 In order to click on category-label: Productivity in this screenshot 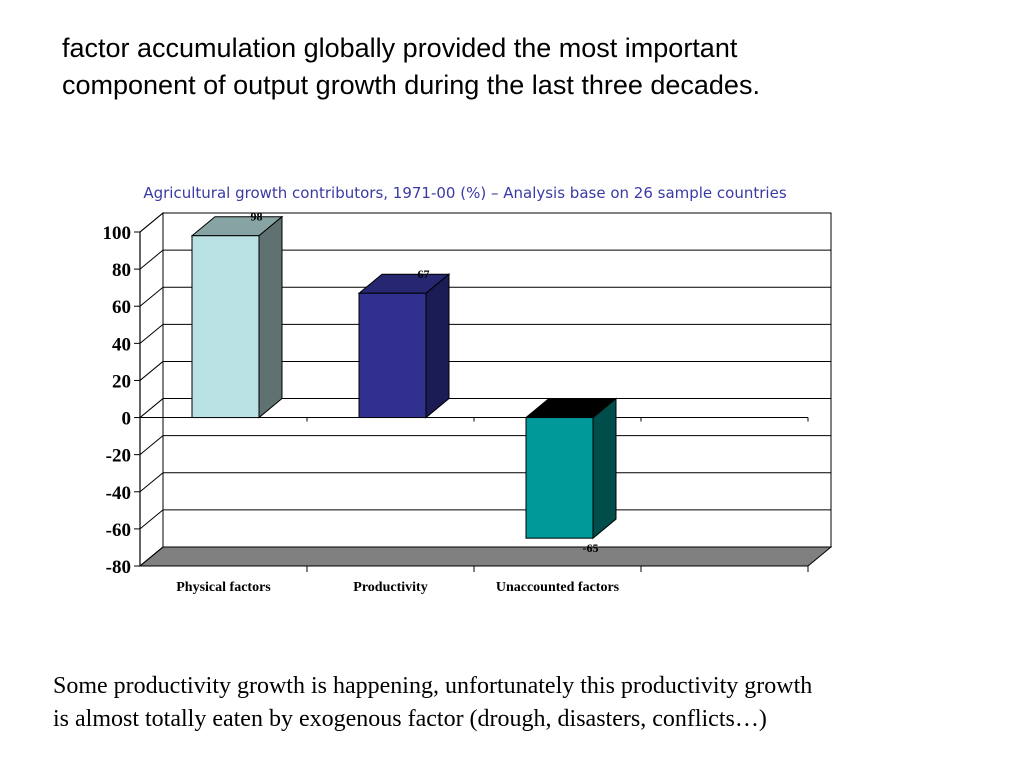, I will do `click(390, 587)`.